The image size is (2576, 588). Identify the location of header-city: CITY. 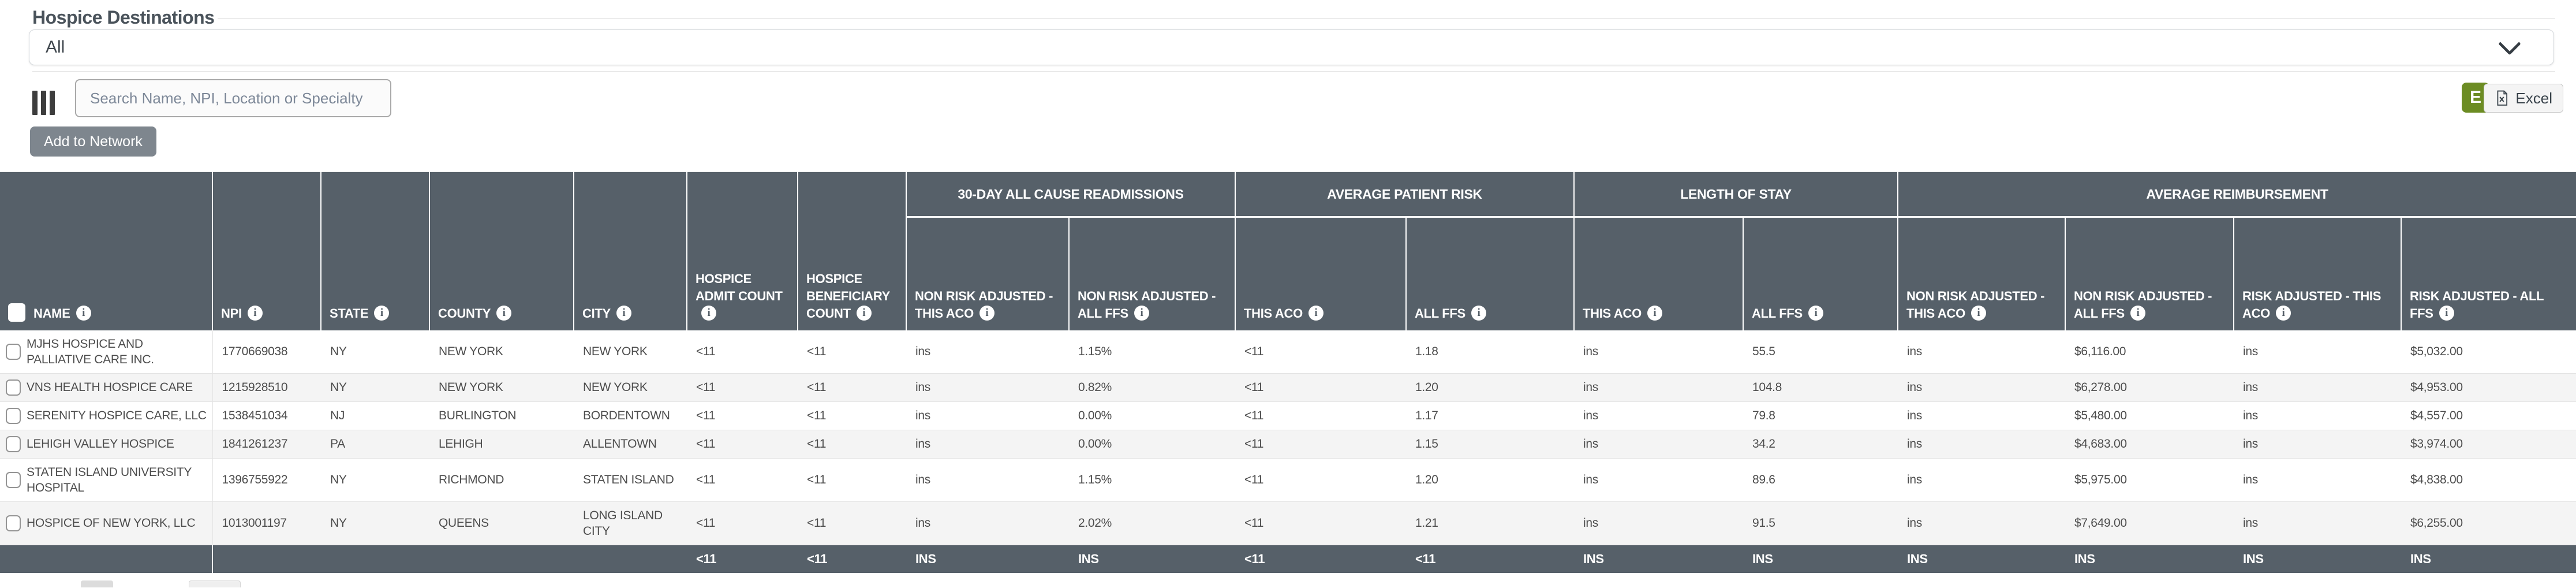
(630, 251).